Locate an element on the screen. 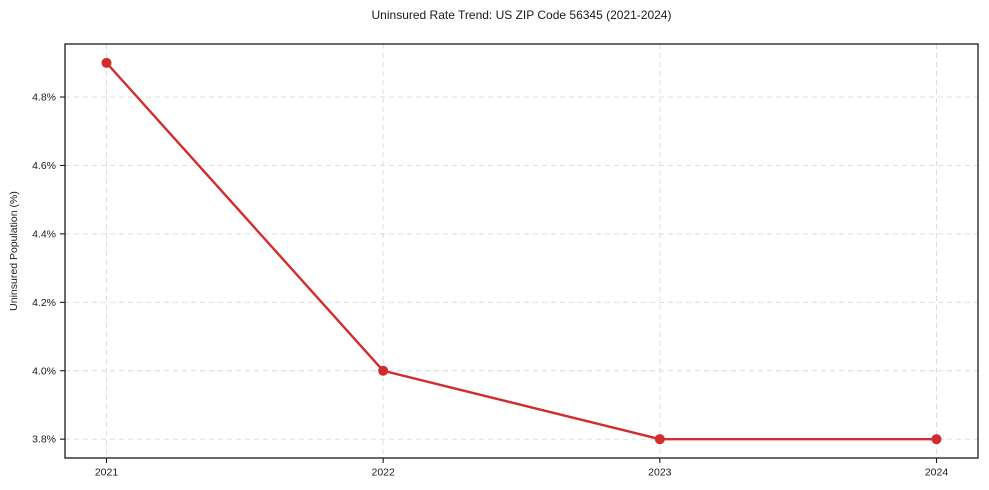 Image resolution: width=989 pixels, height=490 pixels. x-tick-label: 2021 is located at coordinates (107, 473).